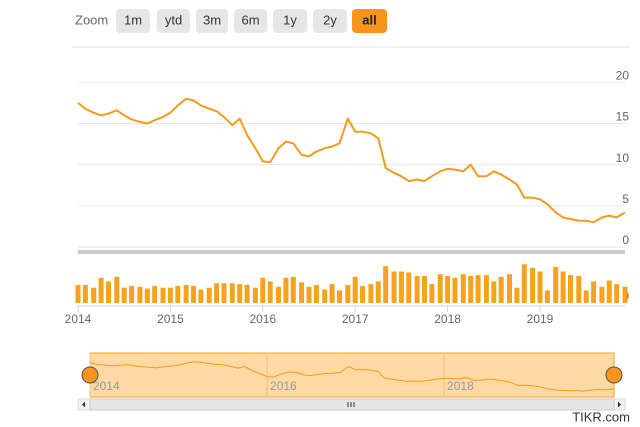 The image size is (640, 427). I want to click on panel-divider, so click(351, 252).